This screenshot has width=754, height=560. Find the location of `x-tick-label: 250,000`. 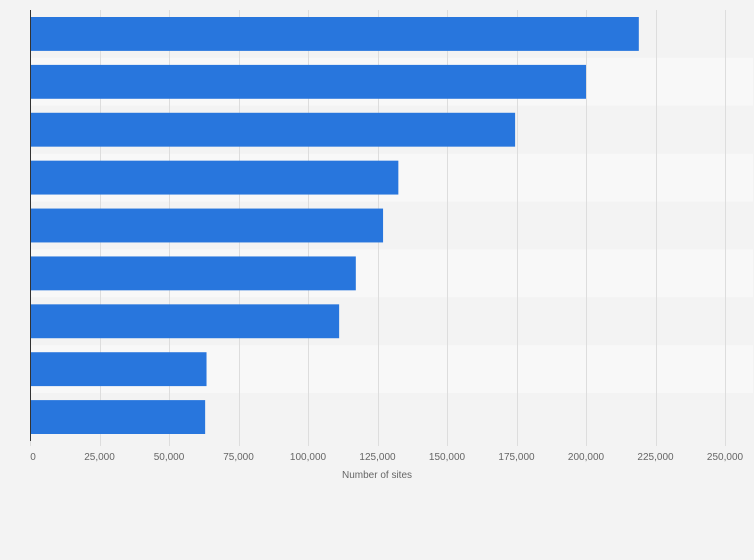

x-tick-label: 250,000 is located at coordinates (725, 457).